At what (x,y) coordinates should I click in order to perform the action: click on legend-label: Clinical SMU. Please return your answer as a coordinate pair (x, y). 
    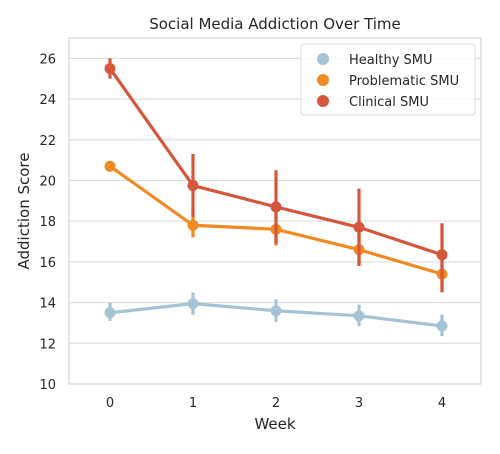
    Looking at the image, I should click on (389, 102).